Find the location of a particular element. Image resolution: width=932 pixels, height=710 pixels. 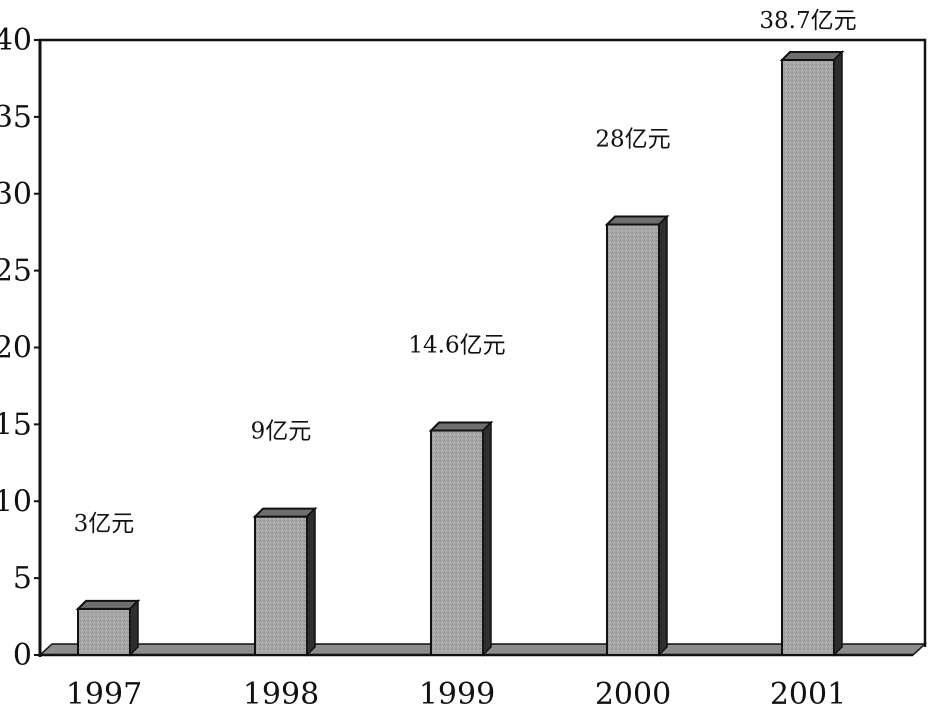

data-label: 38.7亿元 is located at coordinates (807, 21).